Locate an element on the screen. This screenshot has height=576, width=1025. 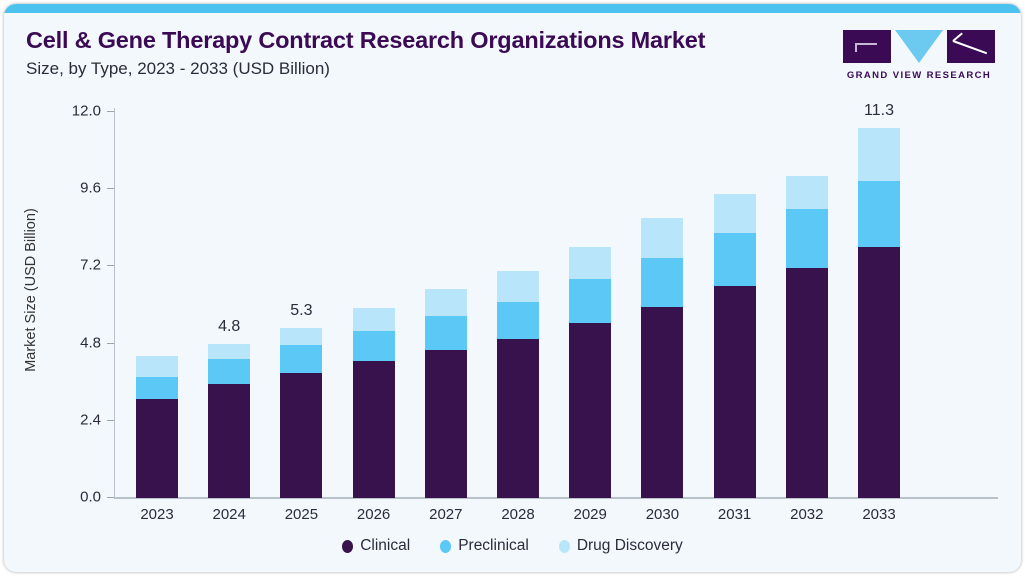
bar-value-label: 4.8 is located at coordinates (229, 326).